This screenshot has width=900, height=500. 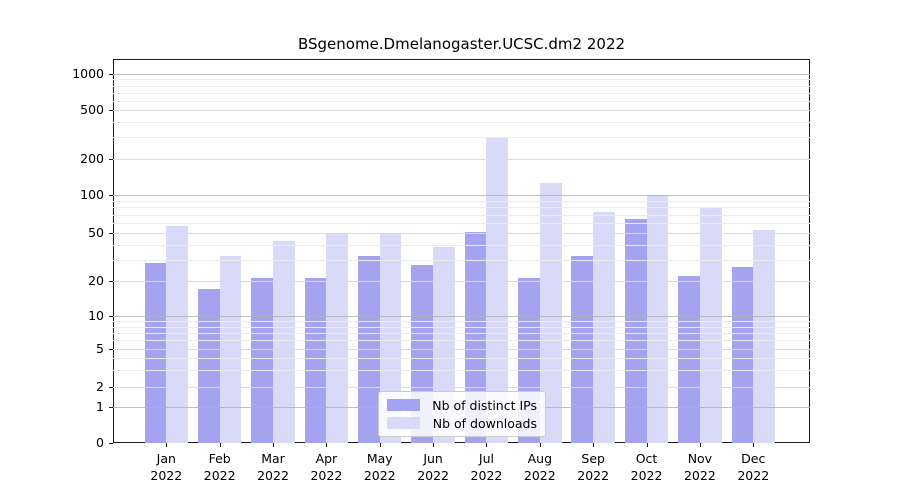 I want to click on y-tick-label: 5, so click(x=100, y=348).